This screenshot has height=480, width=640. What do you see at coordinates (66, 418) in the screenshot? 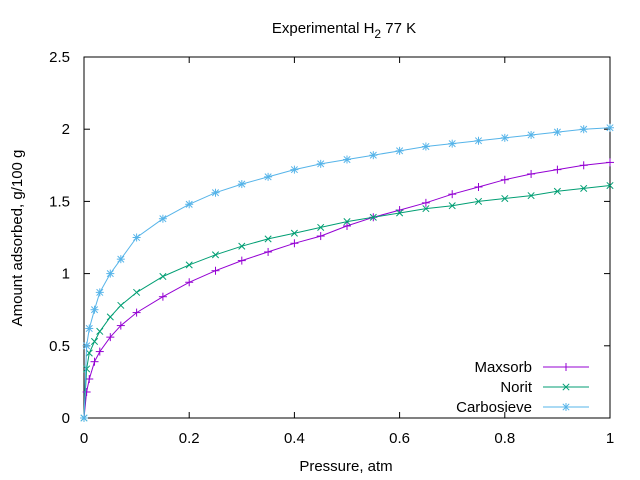
I see `y-tick-label: 0` at bounding box center [66, 418].